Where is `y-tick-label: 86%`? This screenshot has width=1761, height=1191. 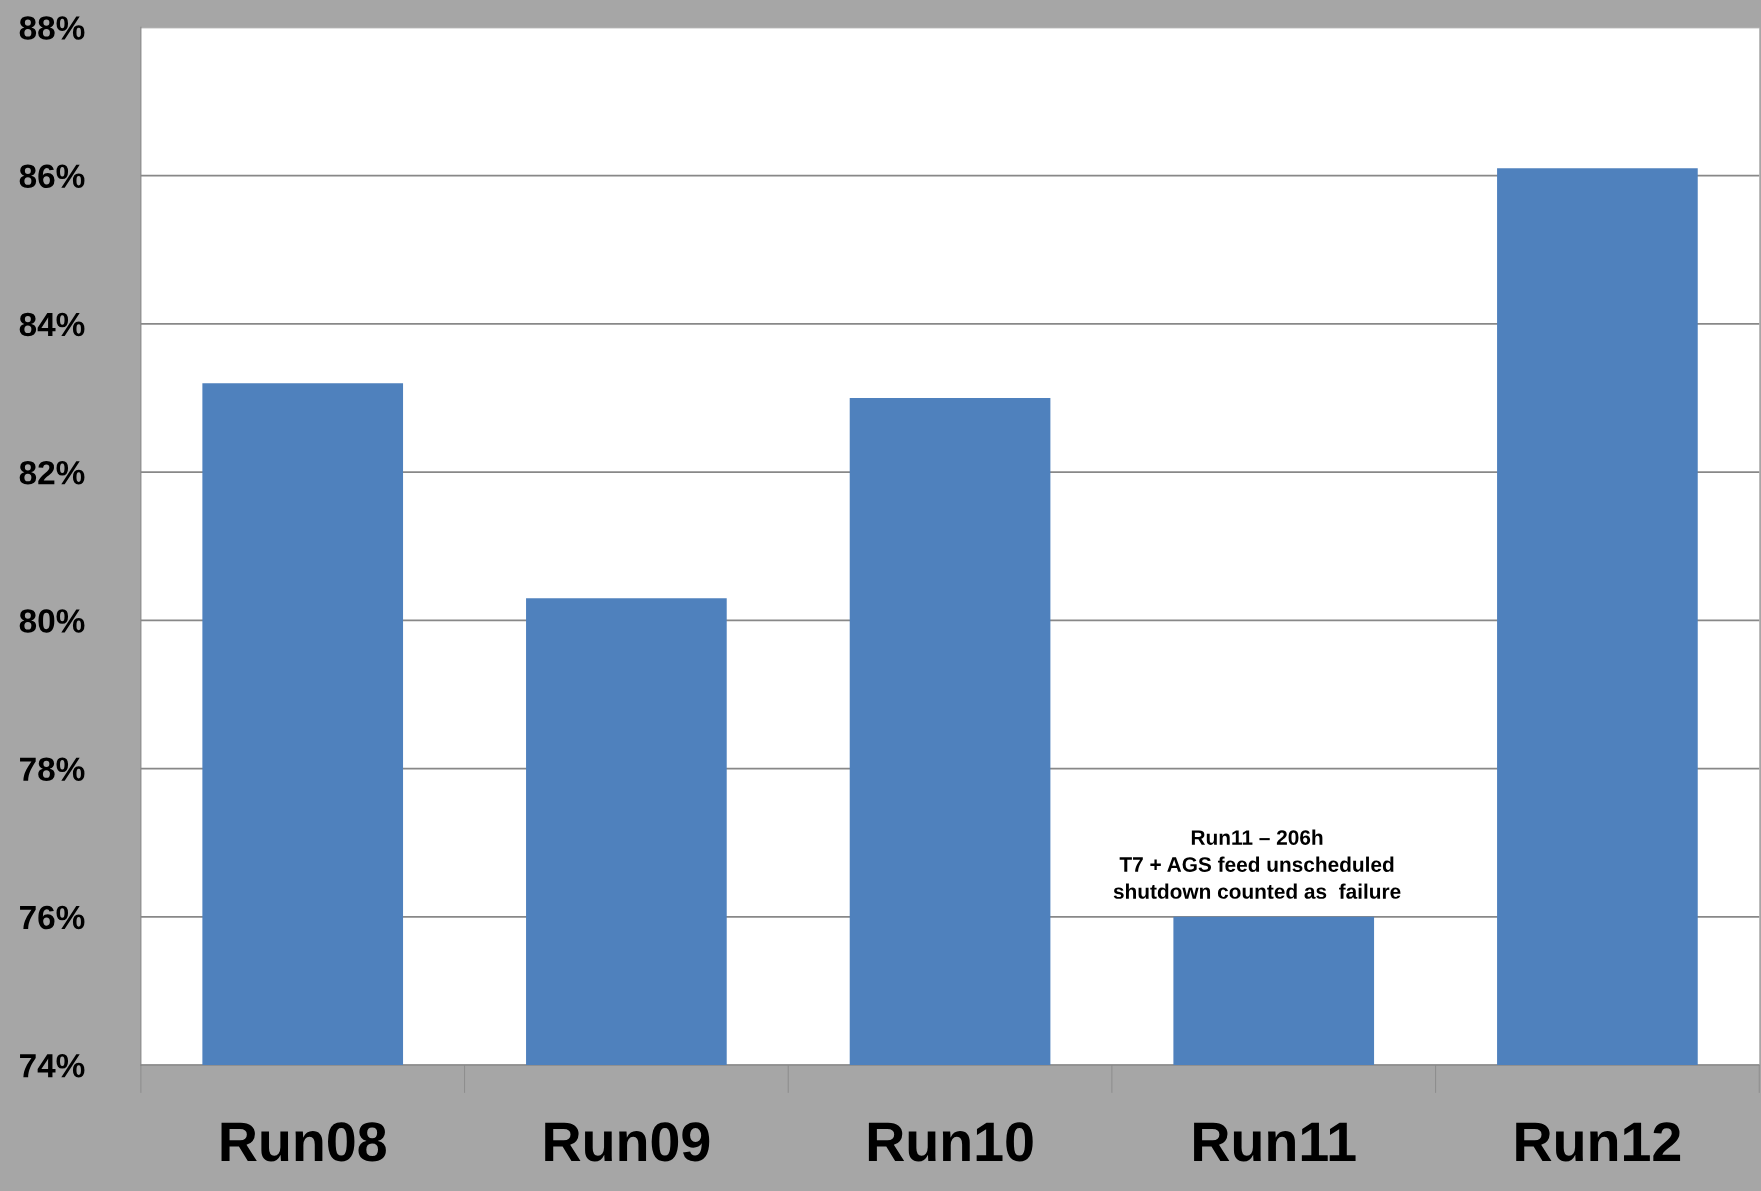
y-tick-label: 86% is located at coordinates (52, 176).